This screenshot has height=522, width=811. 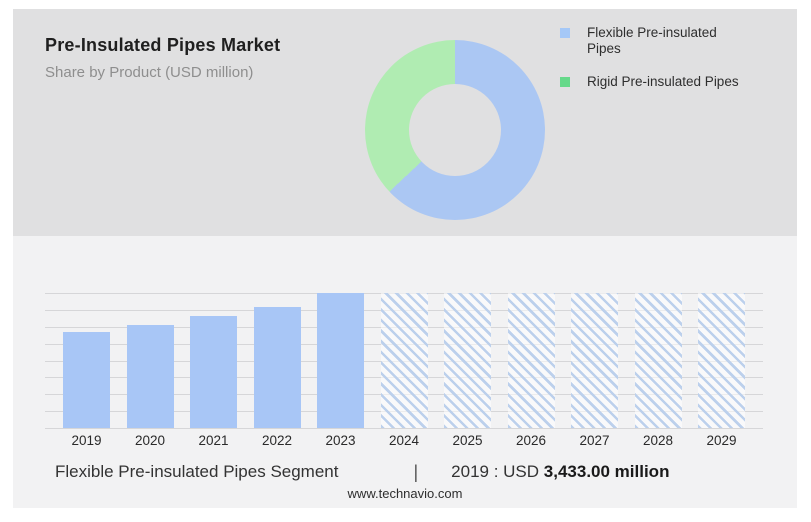 I want to click on legend-item-rigid: Rigid Pre-insulated Pipes, so click(x=670, y=82).